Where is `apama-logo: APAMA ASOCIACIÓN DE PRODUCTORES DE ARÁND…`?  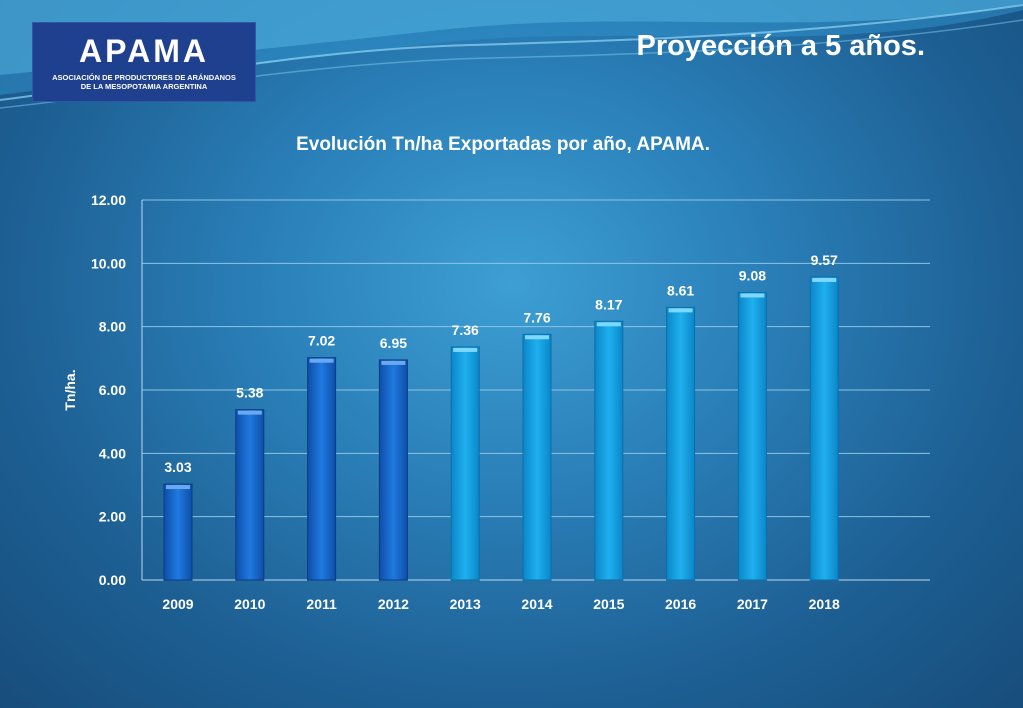 apama-logo: APAMA ASOCIACIÓN DE PRODUCTORES DE ARÁND… is located at coordinates (144, 62).